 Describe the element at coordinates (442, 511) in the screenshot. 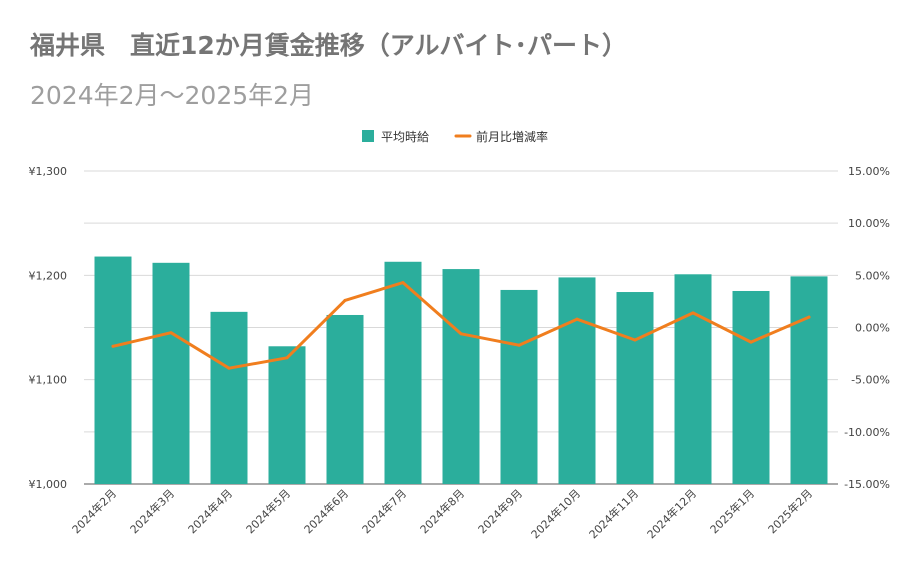

I see `x-tick-label: 2024年8月` at that location.